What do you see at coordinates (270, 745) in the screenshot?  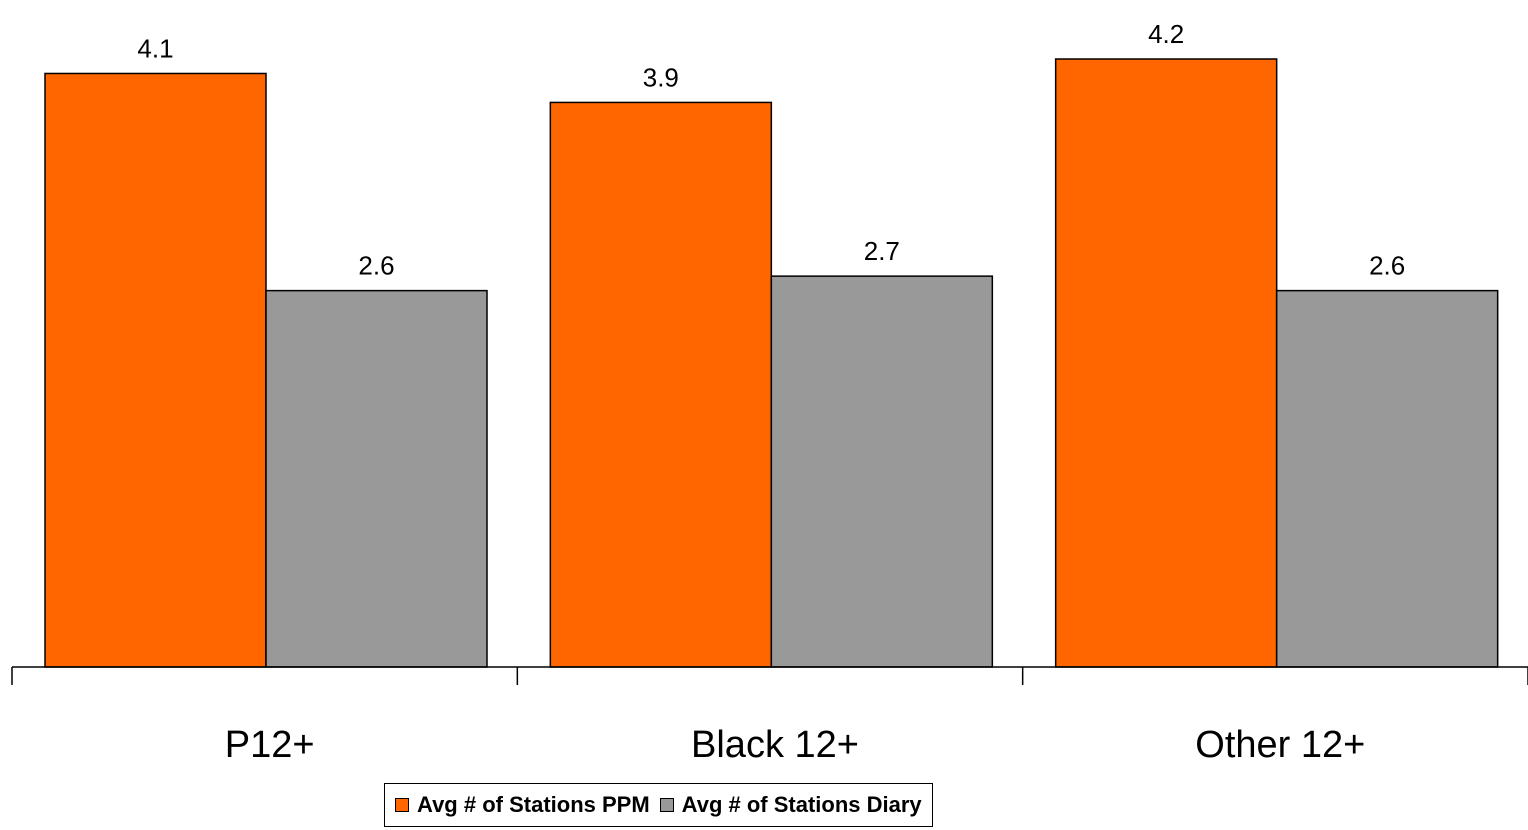 I see `category-label-0: P12+` at bounding box center [270, 745].